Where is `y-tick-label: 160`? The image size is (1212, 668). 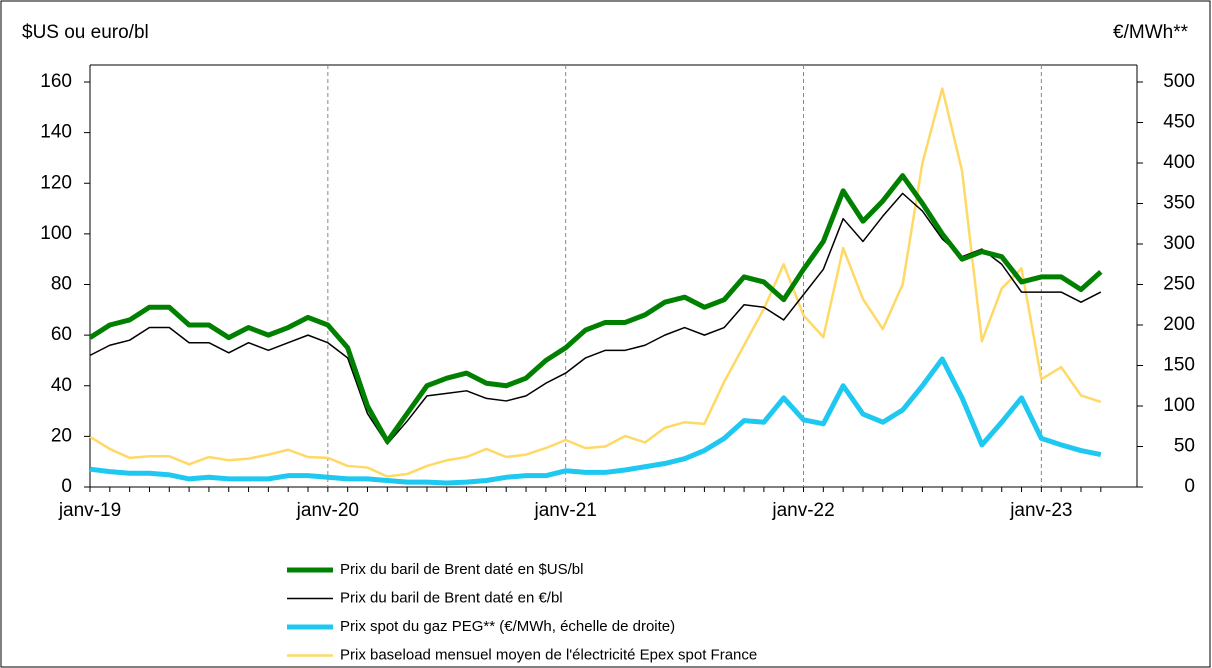 y-tick-label: 160 is located at coordinates (56, 81).